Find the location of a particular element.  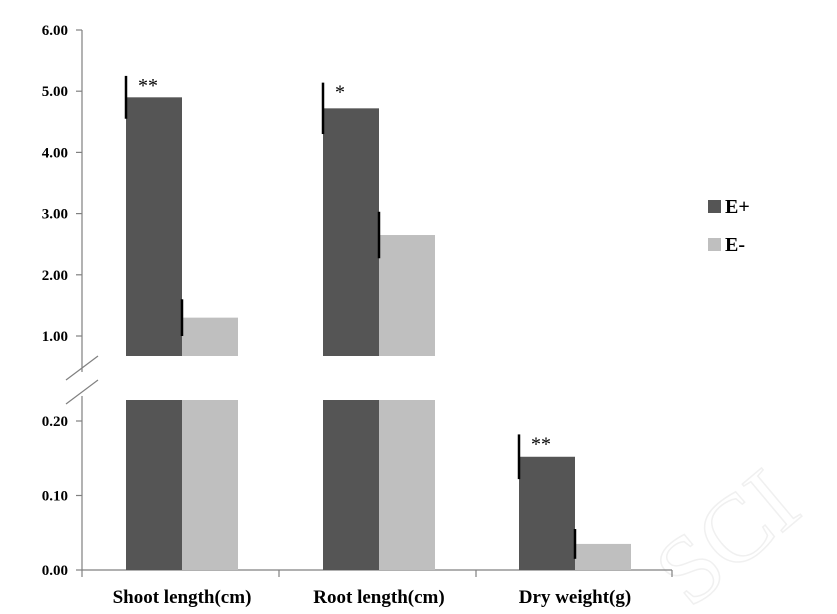

y-tick-label: 0.00 is located at coordinates (55, 571).